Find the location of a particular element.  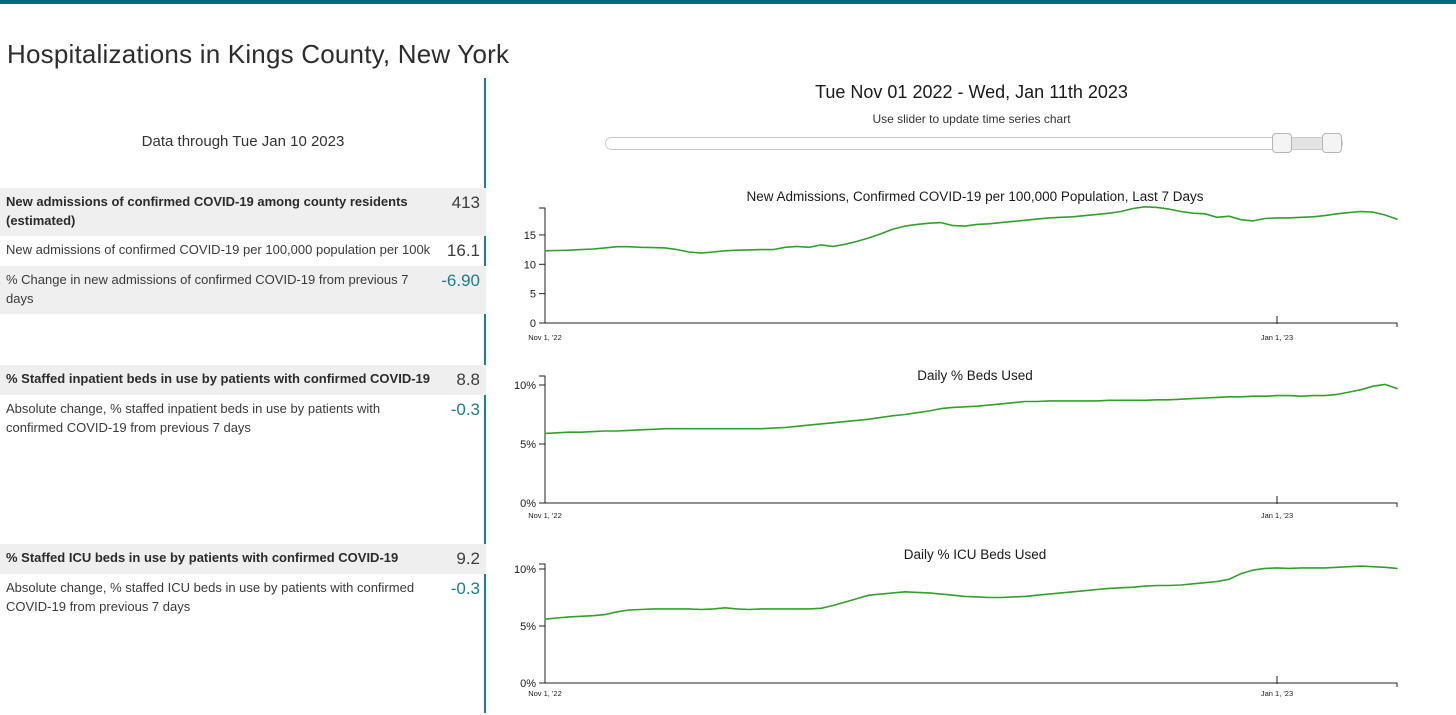

y-tick-label: 5 is located at coordinates (533, 295).